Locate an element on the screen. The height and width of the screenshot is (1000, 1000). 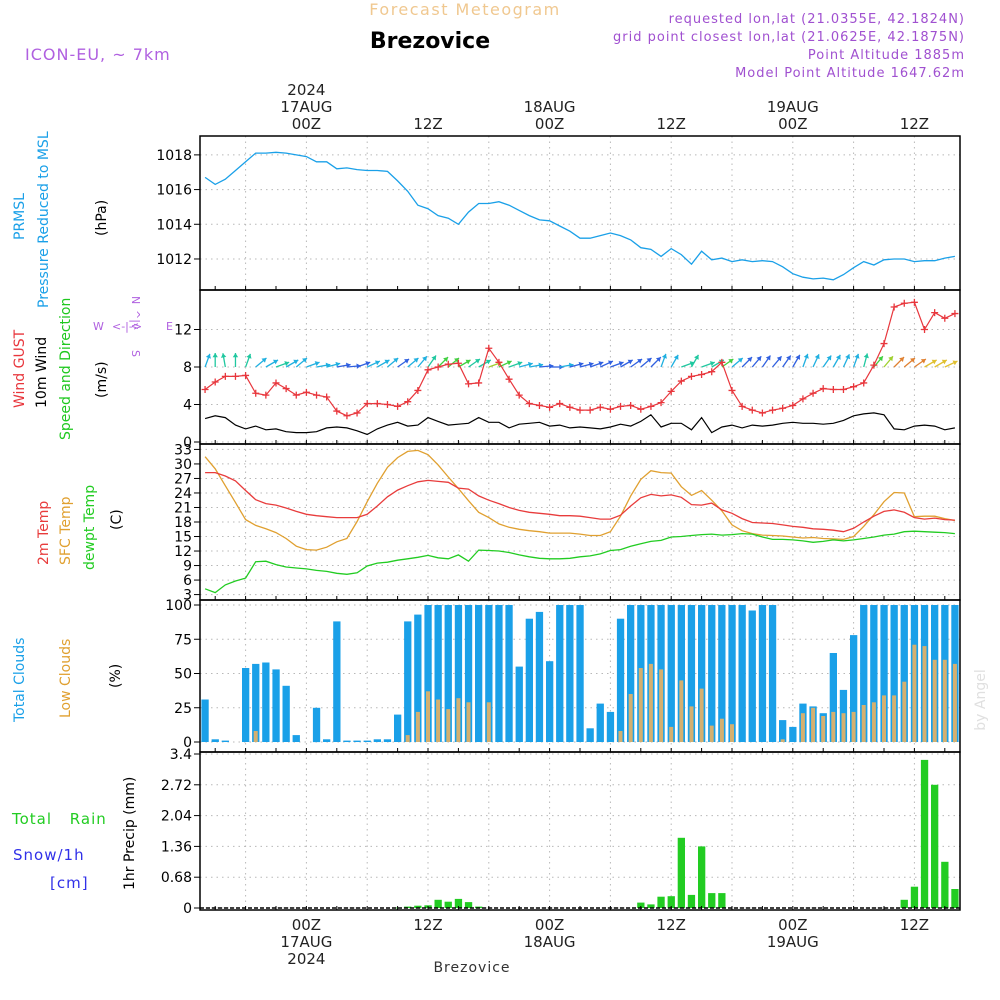
panel-frame is located at coordinates (580, 213).